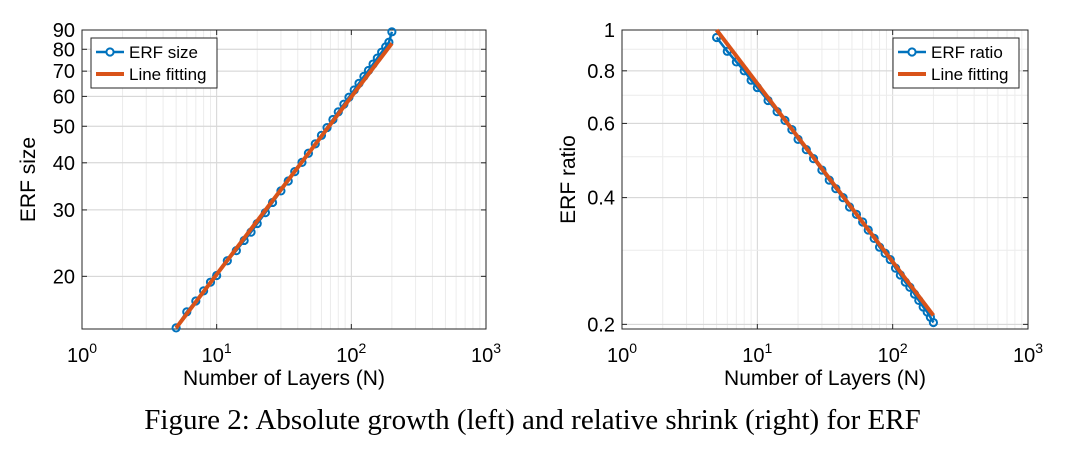  I want to click on y-axis-title: ERF size, so click(28, 179).